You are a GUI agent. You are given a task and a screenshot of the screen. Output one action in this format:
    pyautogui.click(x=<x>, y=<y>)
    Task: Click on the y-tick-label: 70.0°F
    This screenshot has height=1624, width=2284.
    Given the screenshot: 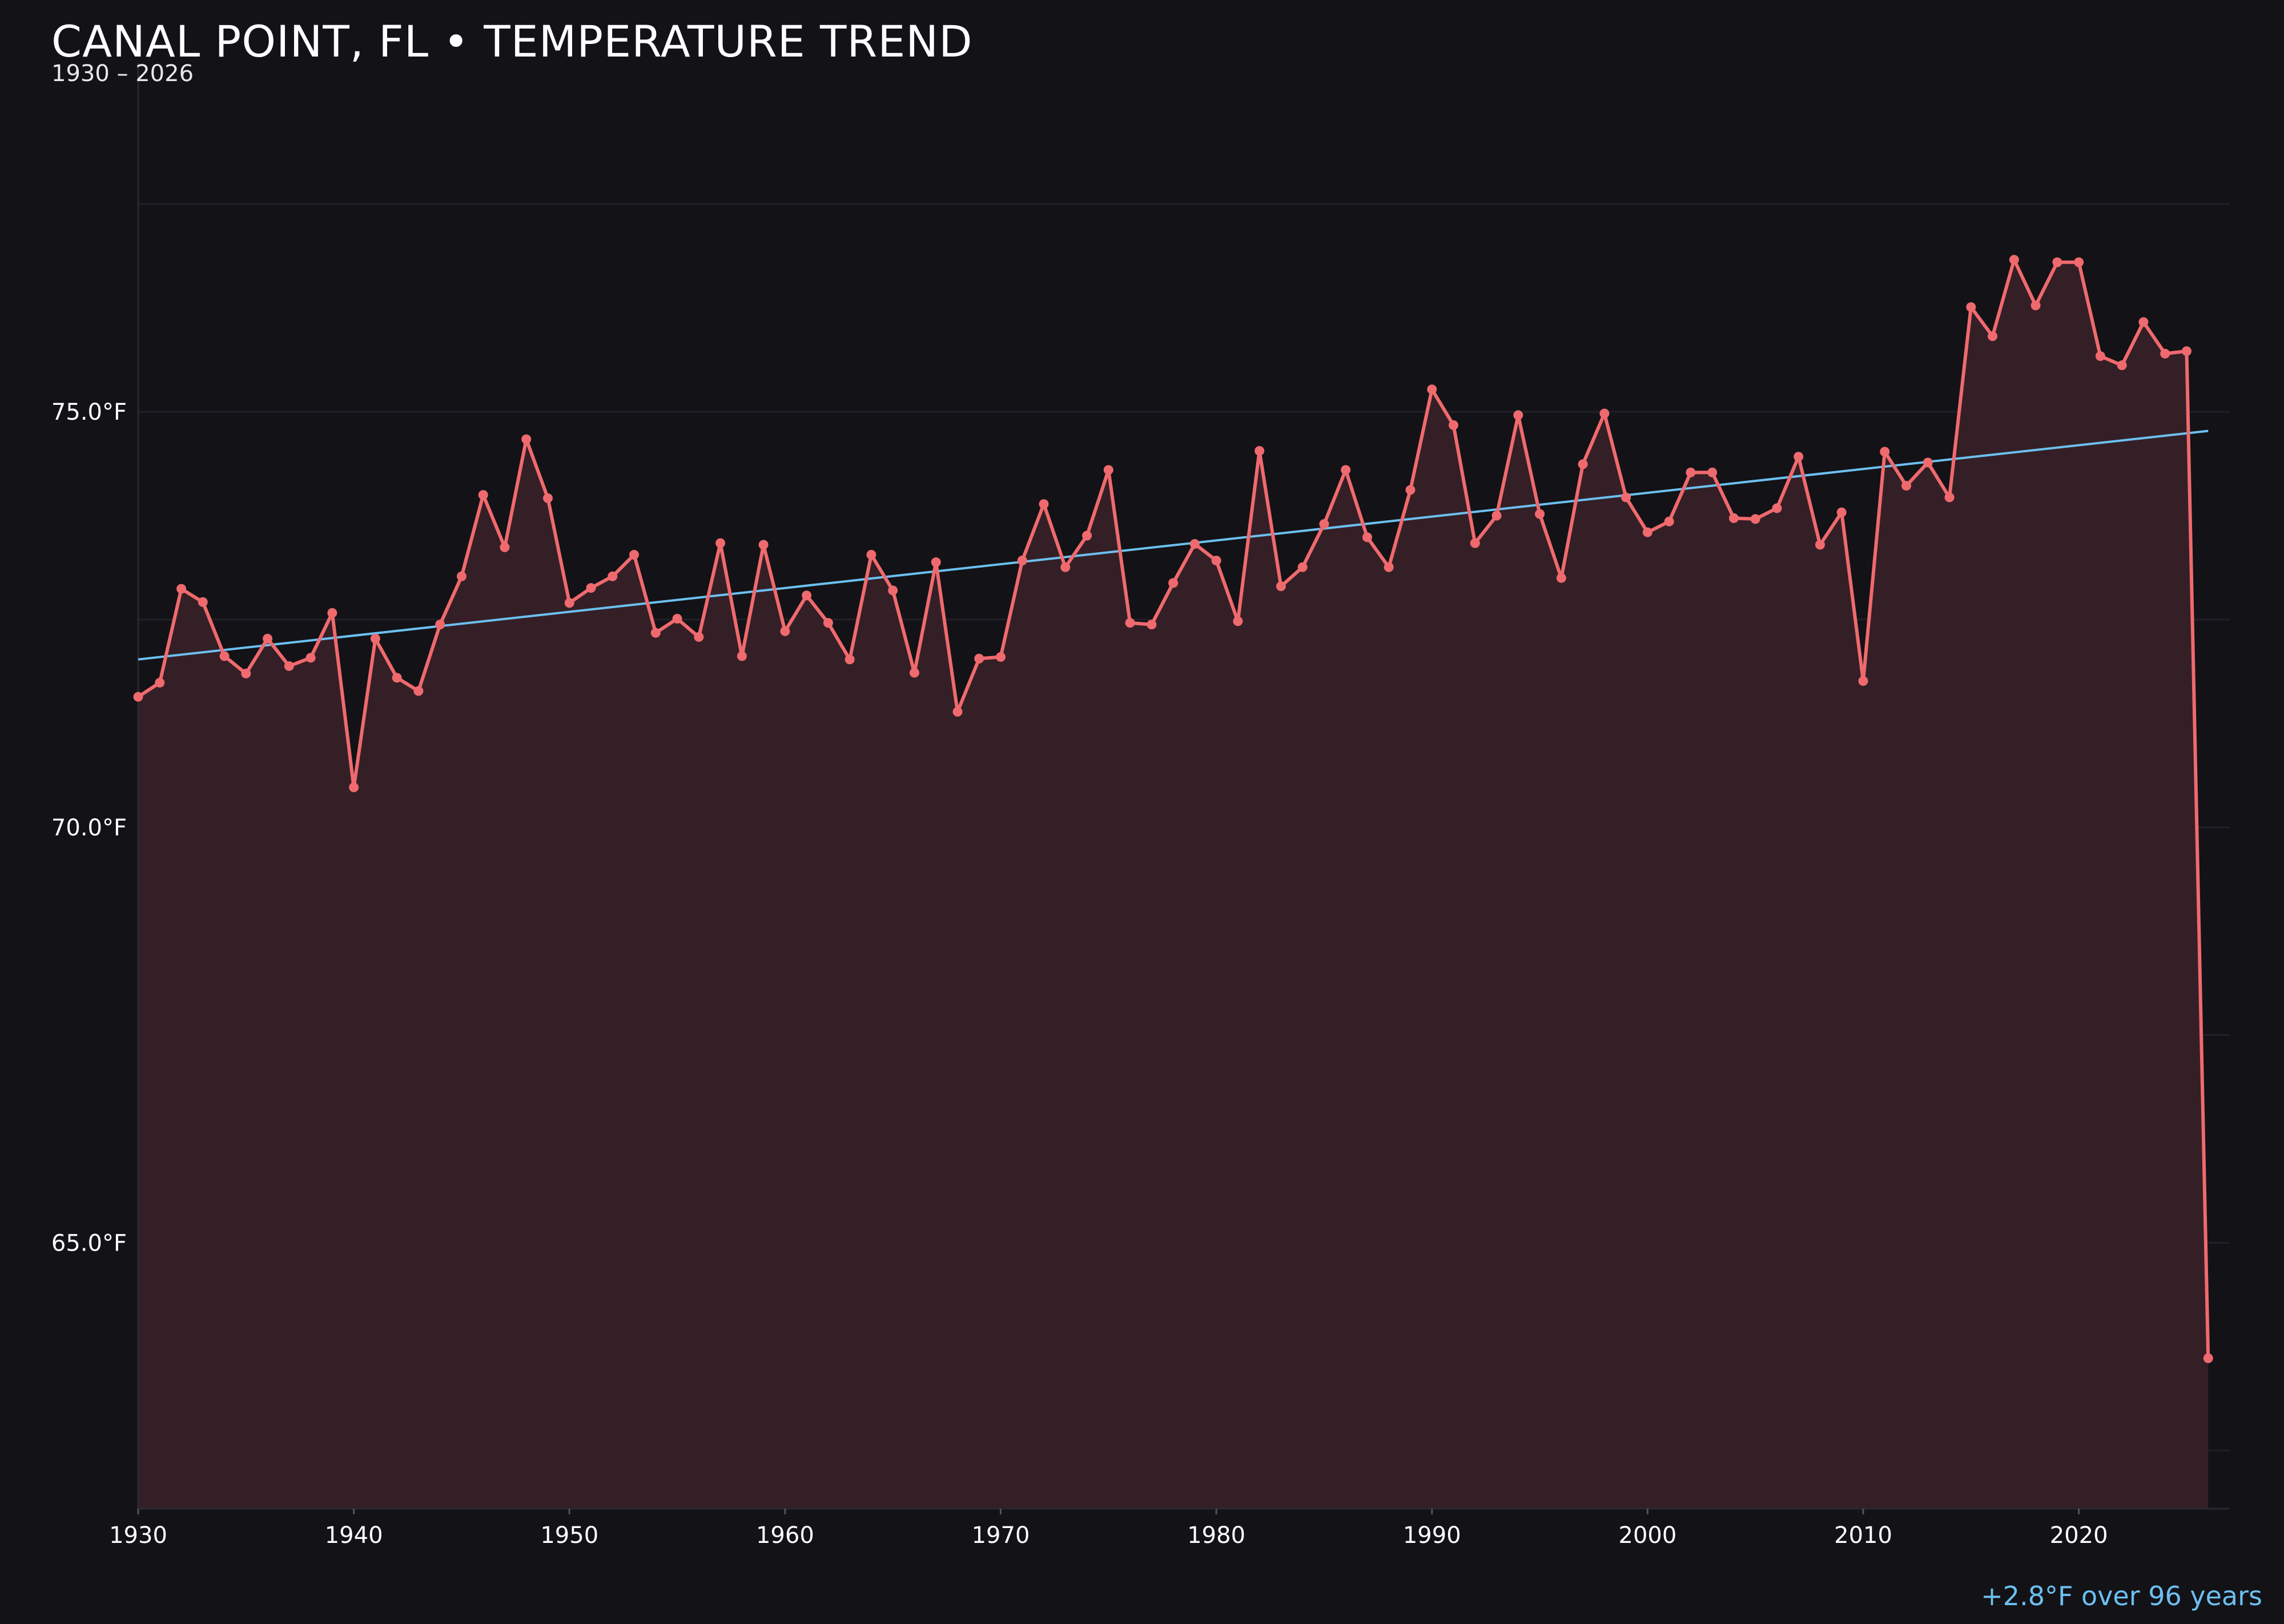 What is the action you would take?
    pyautogui.click(x=89, y=828)
    